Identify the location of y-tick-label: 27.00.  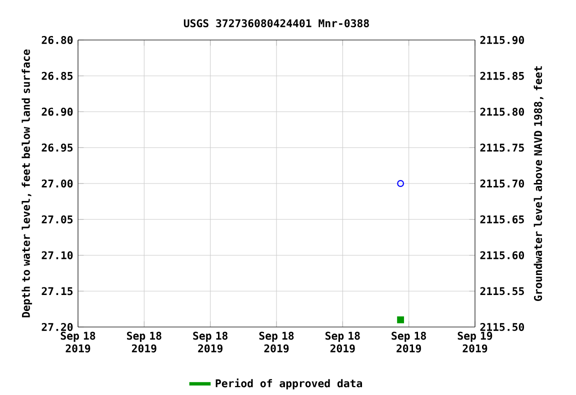
(57, 184).